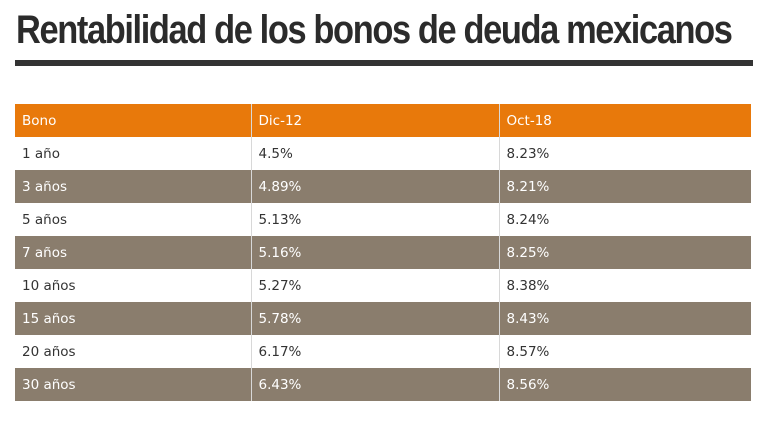  I want to click on table-row: 7 años 5.16% 8.25%, so click(383, 252).